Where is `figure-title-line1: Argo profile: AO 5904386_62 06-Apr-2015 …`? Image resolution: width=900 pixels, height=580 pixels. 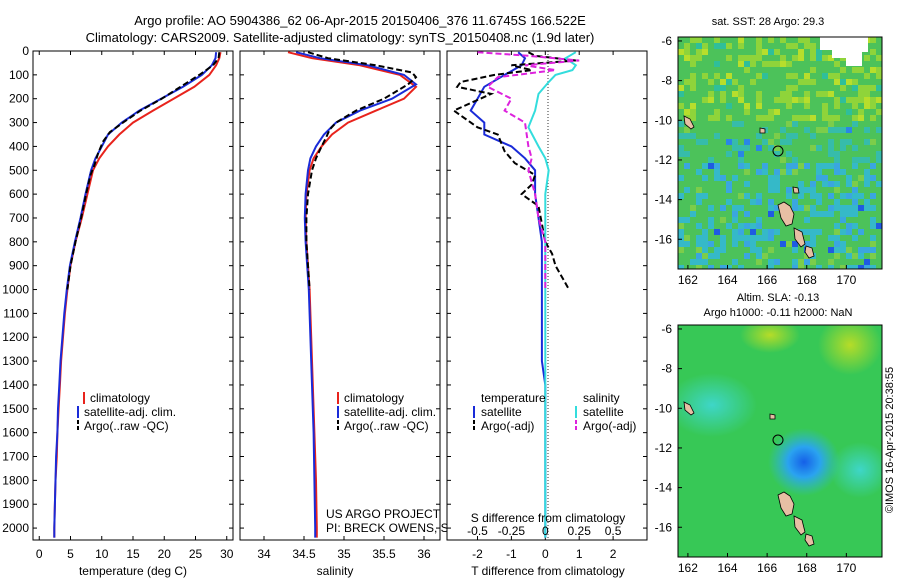
figure-title-line1: Argo profile: AO 5904386_62 06-Apr-2015 … is located at coordinates (360, 20).